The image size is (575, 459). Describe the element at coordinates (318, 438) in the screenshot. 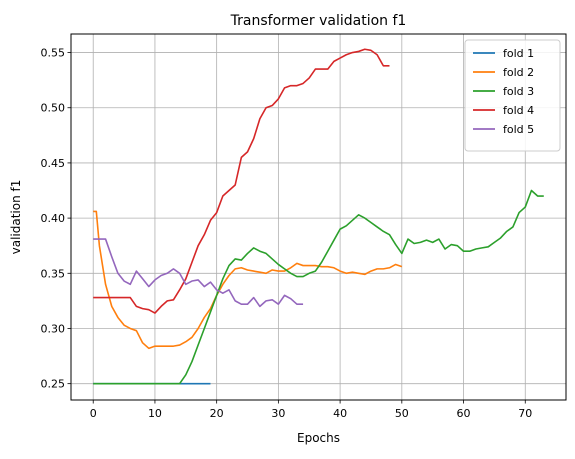

I see `x-axis-label: Epochs` at that location.